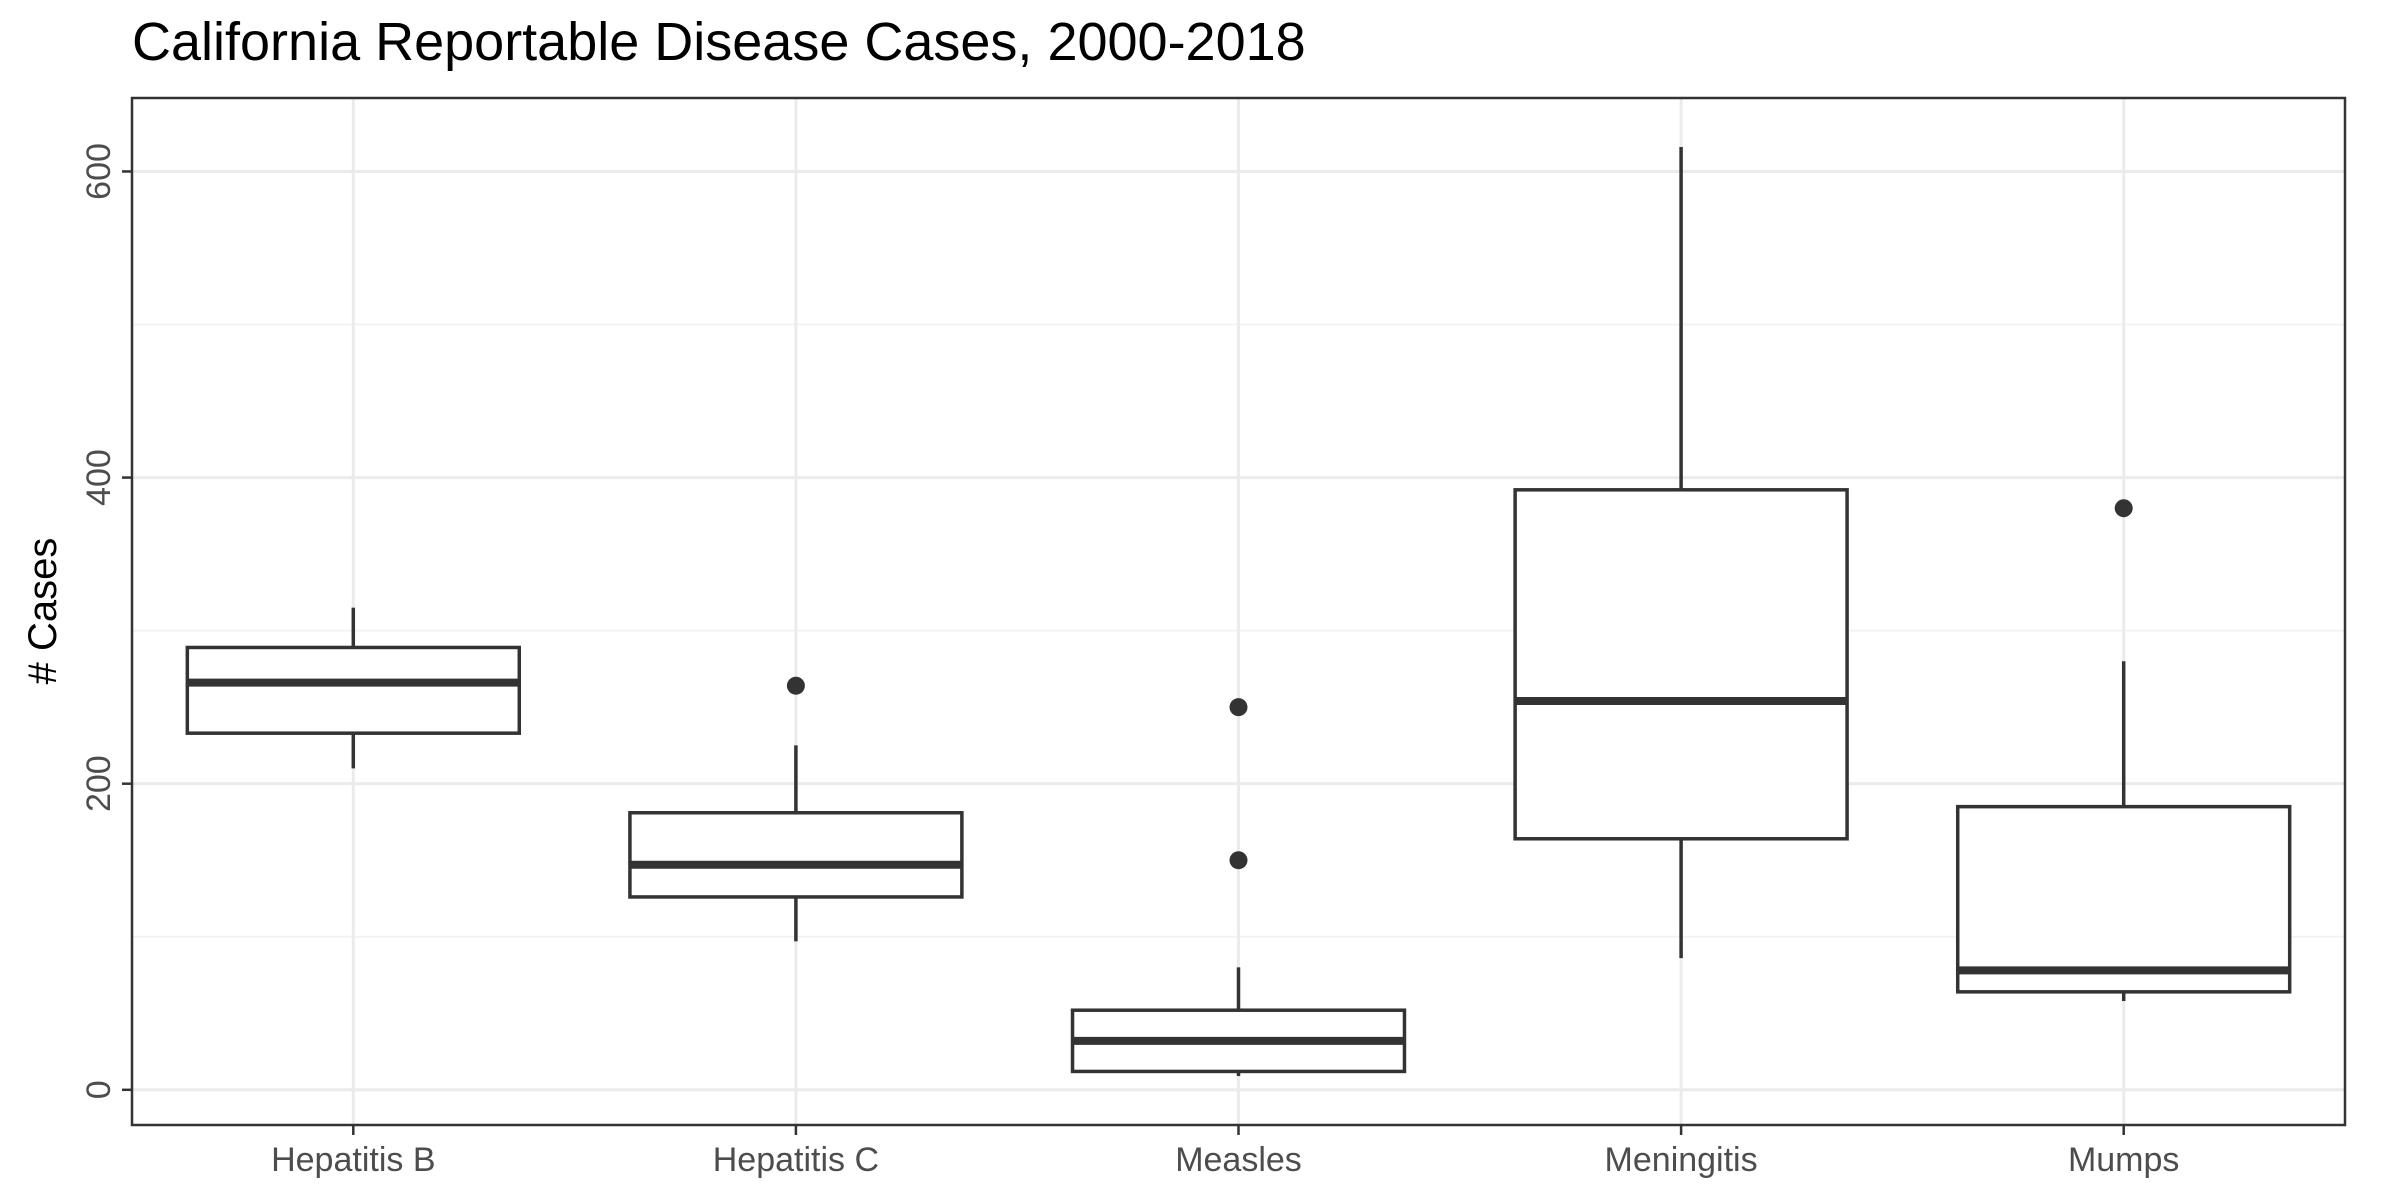 The height and width of the screenshot is (1200, 2400). What do you see at coordinates (1238, 1160) in the screenshot?
I see `x-tick-label: Measles` at bounding box center [1238, 1160].